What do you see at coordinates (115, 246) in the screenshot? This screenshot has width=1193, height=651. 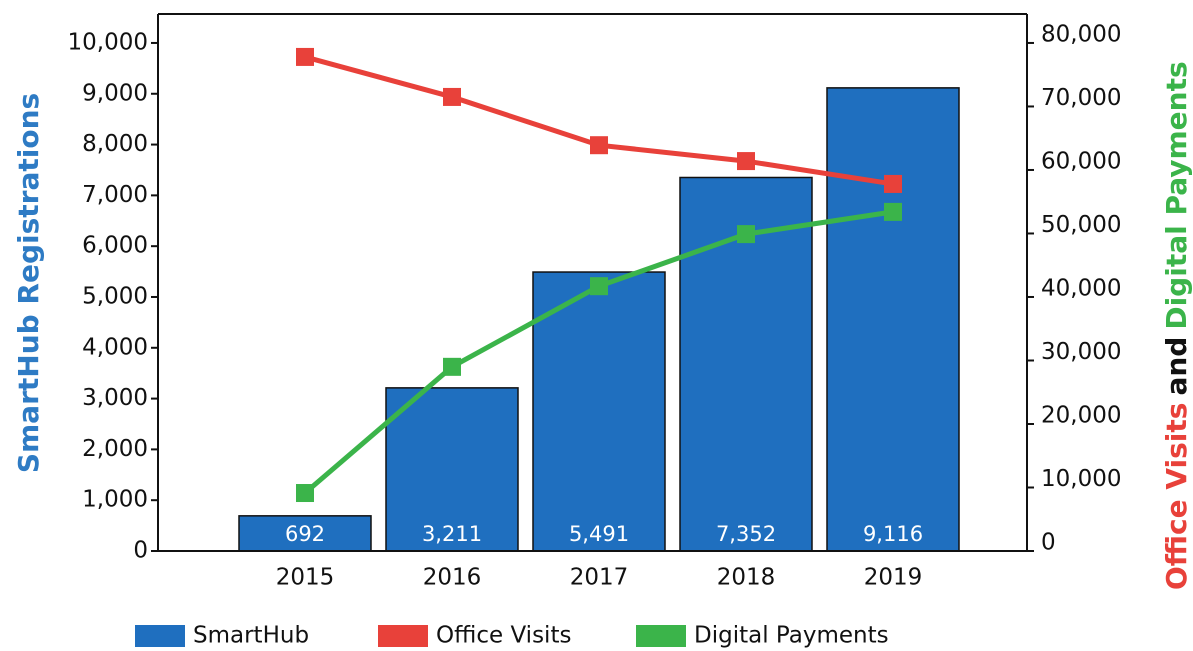 I see `y-tick-label: 6,000` at bounding box center [115, 246].